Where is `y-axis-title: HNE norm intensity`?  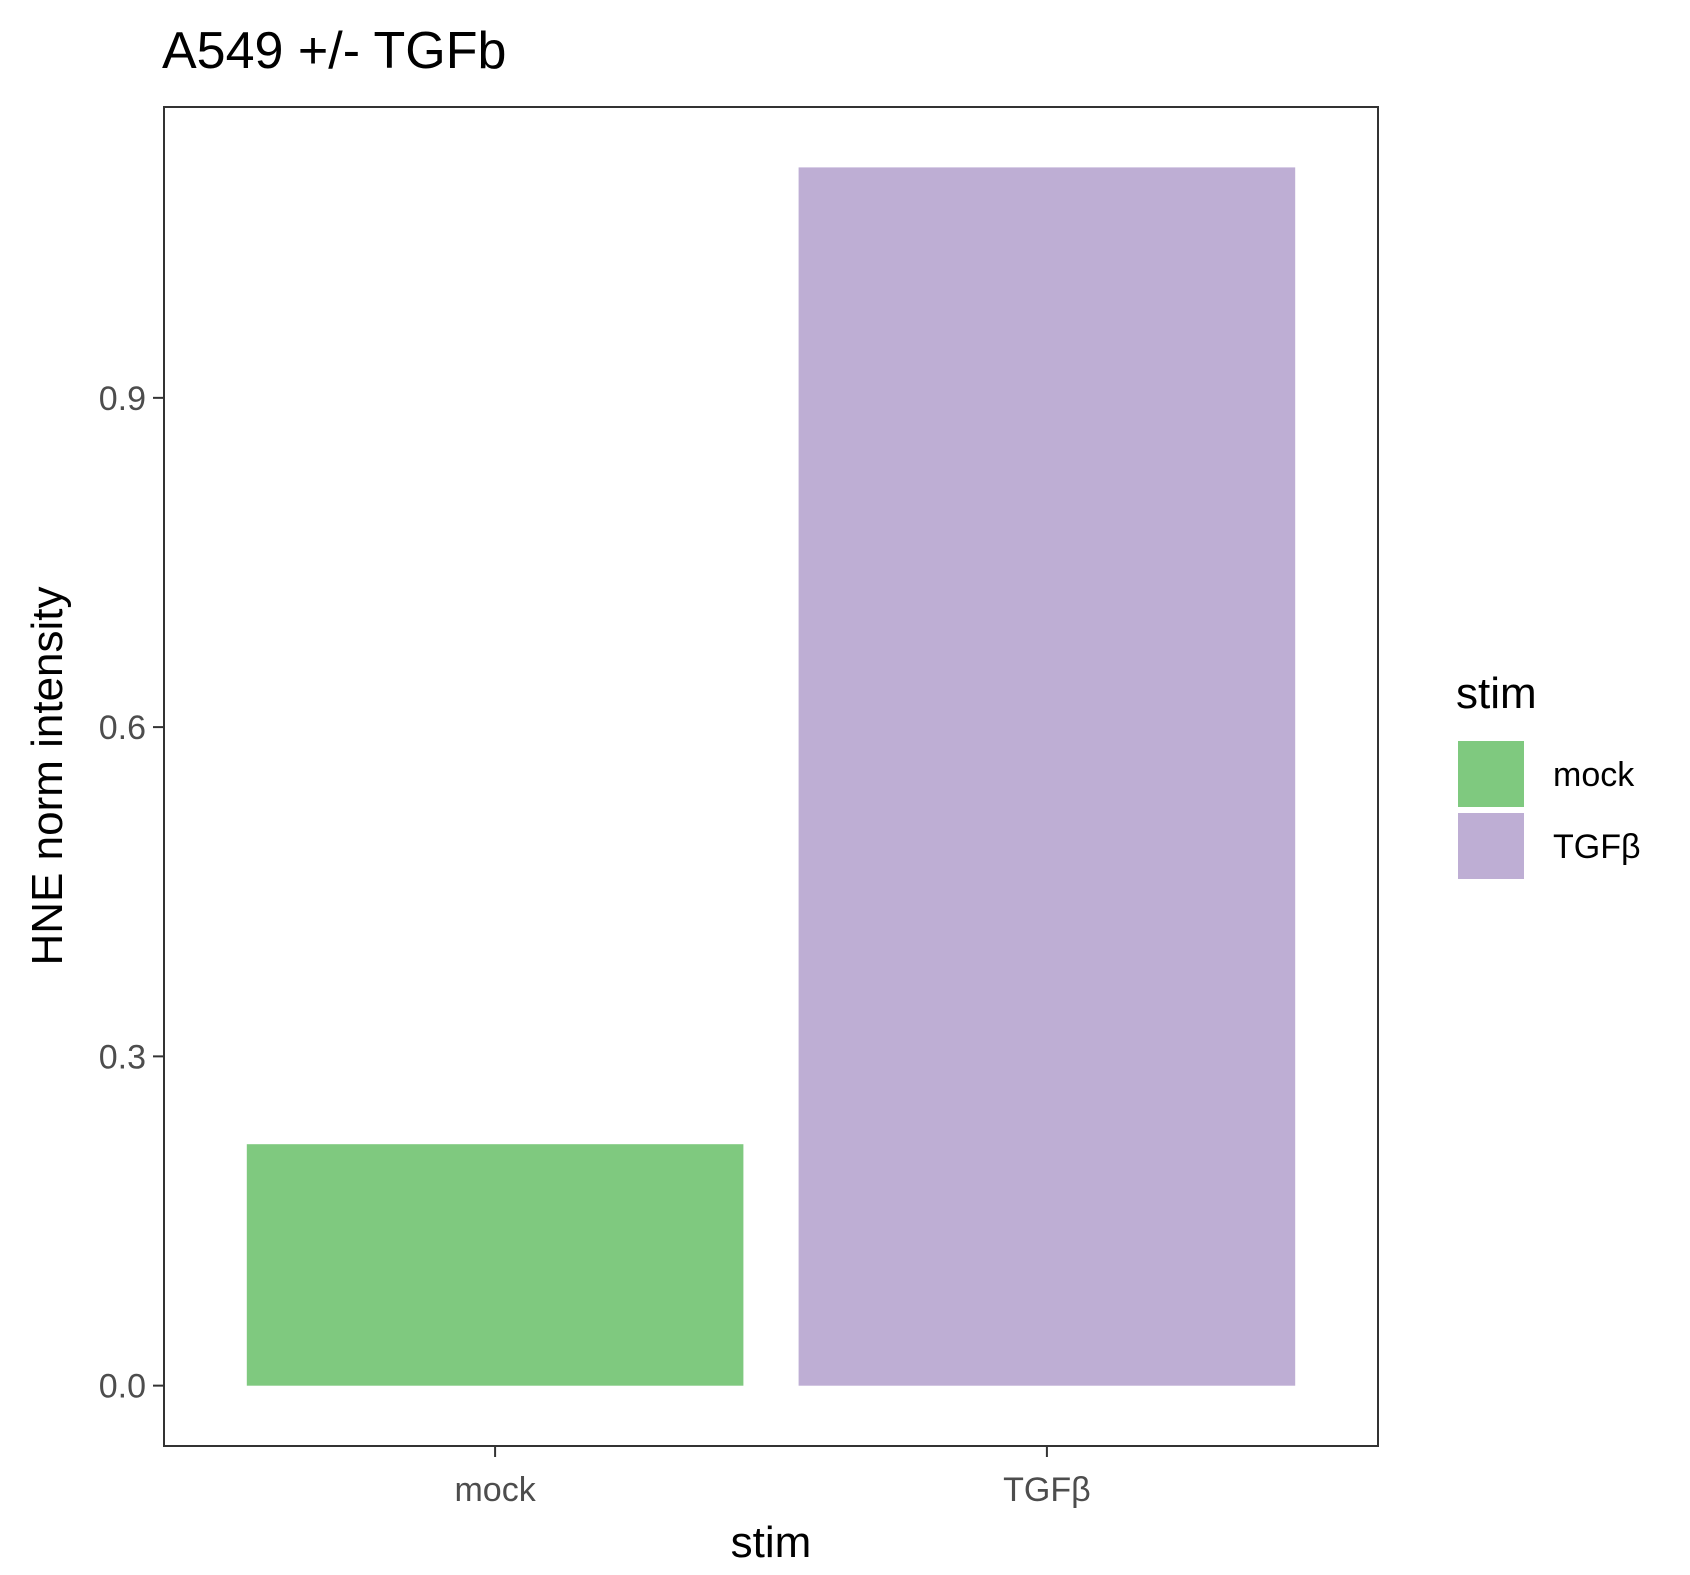
y-axis-title: HNE norm intensity is located at coordinates (47, 775).